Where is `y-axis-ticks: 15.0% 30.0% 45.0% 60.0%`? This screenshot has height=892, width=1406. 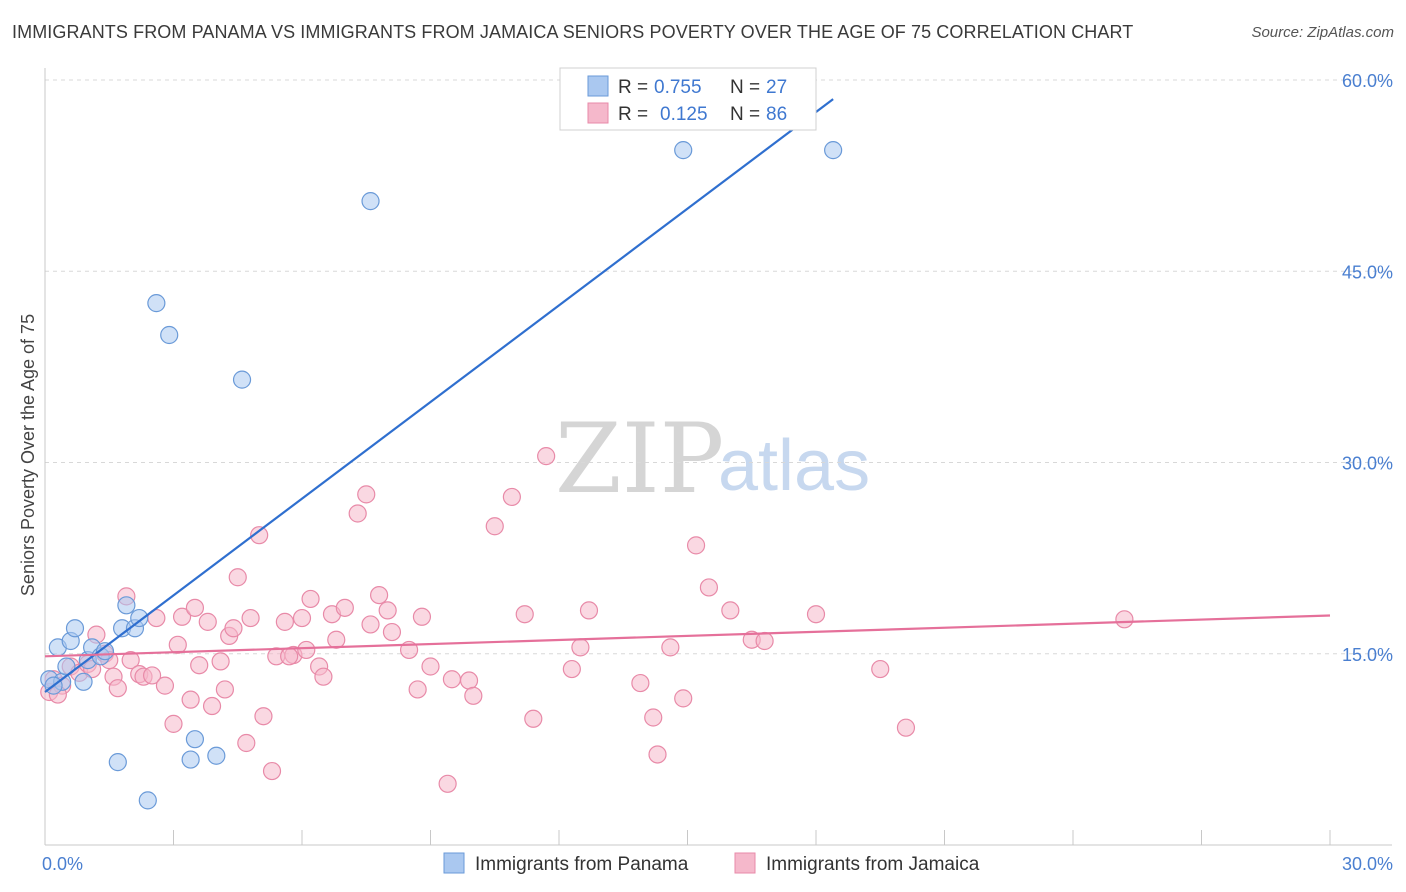 y-axis-ticks: 15.0% 30.0% 45.0% 60.0% is located at coordinates (1367, 368).